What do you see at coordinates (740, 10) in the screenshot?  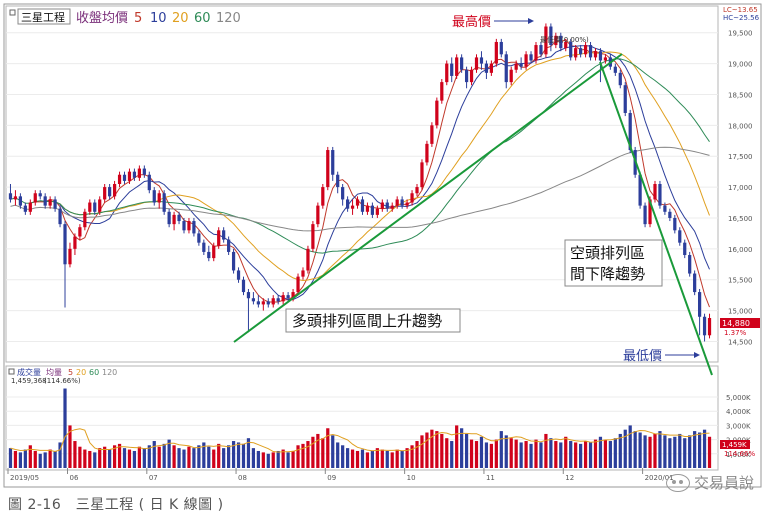 I see `lc-value: LC~13.65` at bounding box center [740, 10].